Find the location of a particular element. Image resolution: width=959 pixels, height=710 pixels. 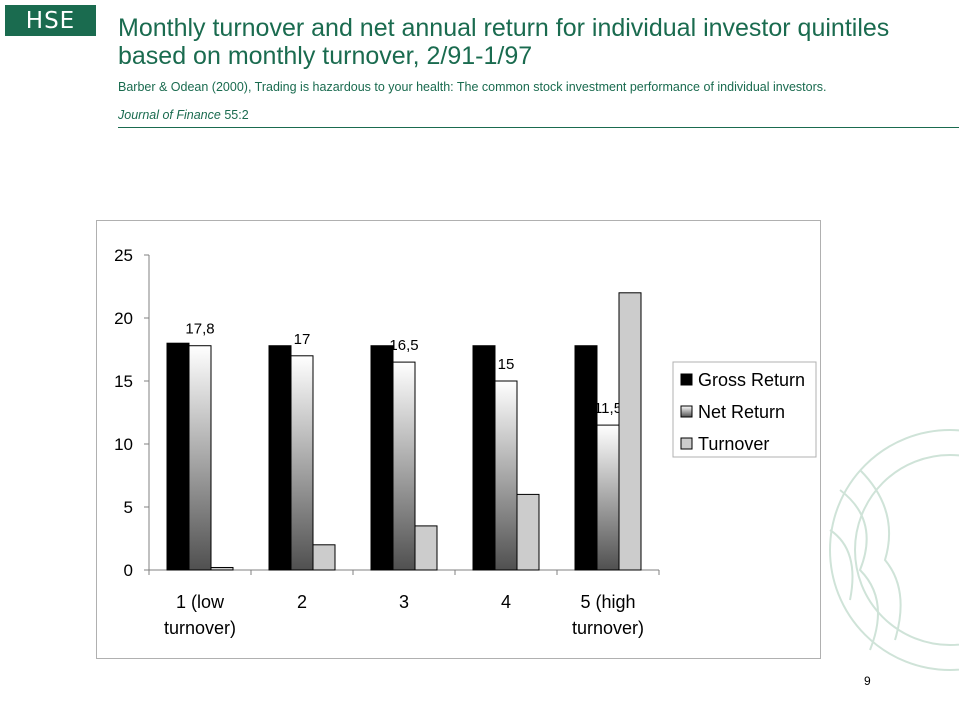

header-rule is located at coordinates (538, 127).